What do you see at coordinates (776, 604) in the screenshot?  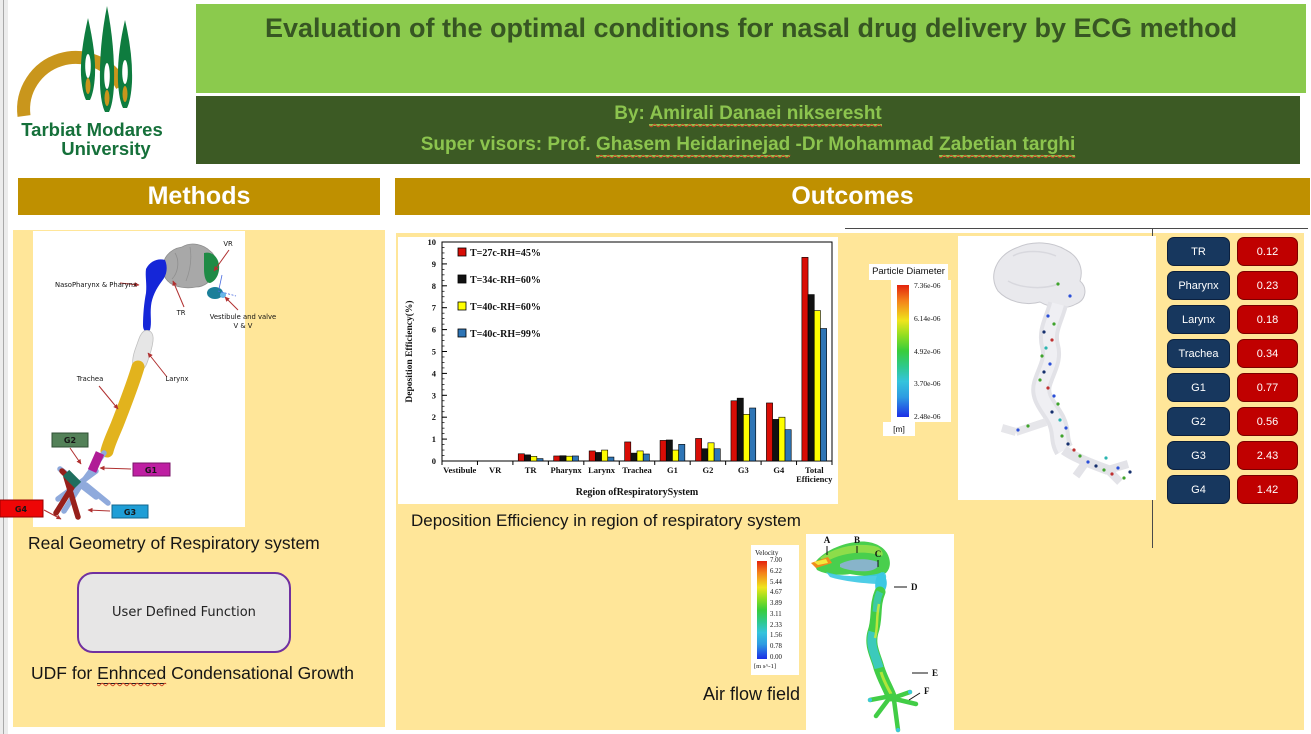 I see `velocity-tick: 3.89` at bounding box center [776, 604].